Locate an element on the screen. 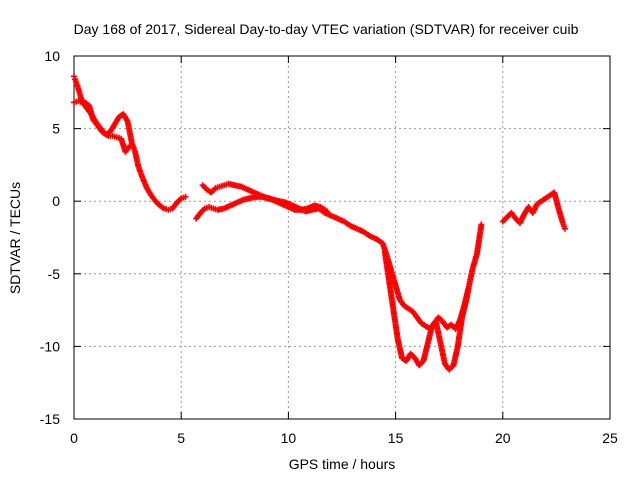 The height and width of the screenshot is (480, 640). x-tick-label: 25 is located at coordinates (610, 438).